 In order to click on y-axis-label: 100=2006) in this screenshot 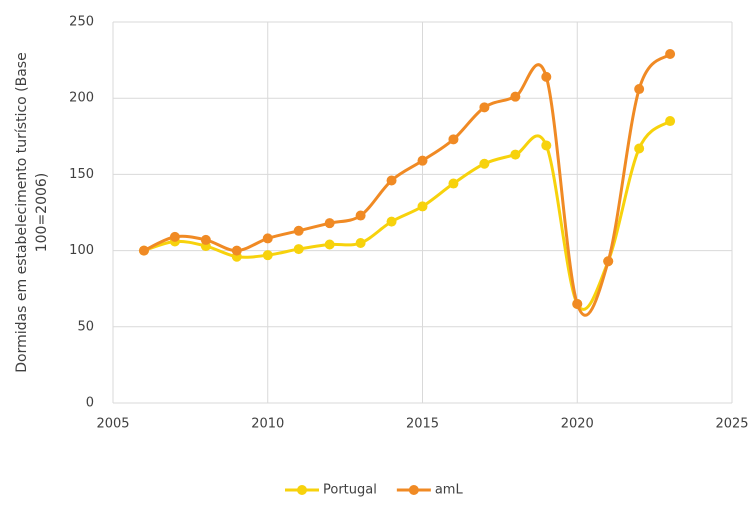, I will do `click(42, 213)`.